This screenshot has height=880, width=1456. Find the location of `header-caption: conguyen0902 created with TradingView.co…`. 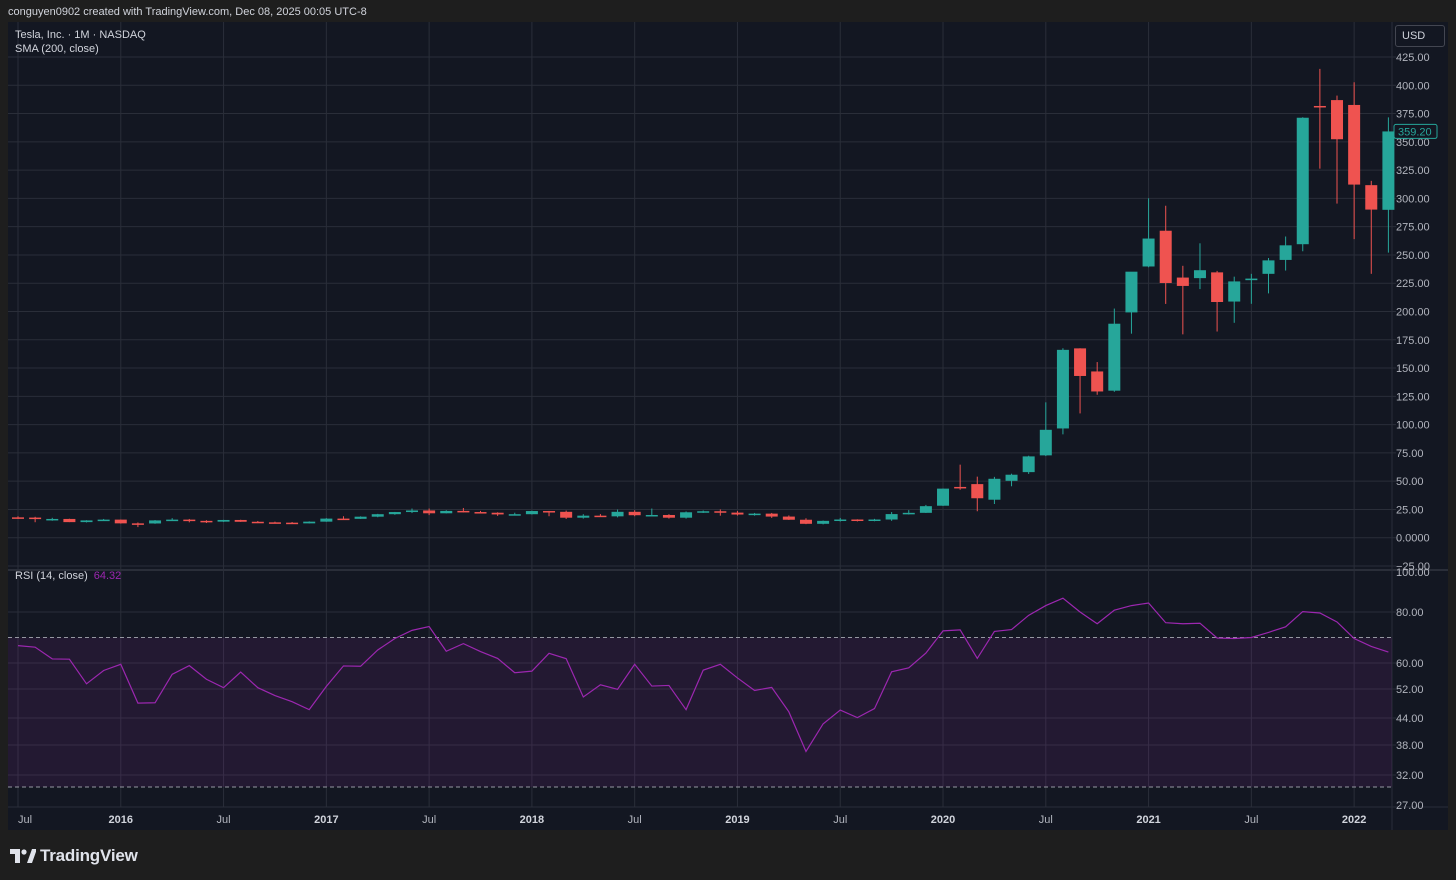

header-caption: conguyen0902 created with TradingView.co… is located at coordinates (187, 12).